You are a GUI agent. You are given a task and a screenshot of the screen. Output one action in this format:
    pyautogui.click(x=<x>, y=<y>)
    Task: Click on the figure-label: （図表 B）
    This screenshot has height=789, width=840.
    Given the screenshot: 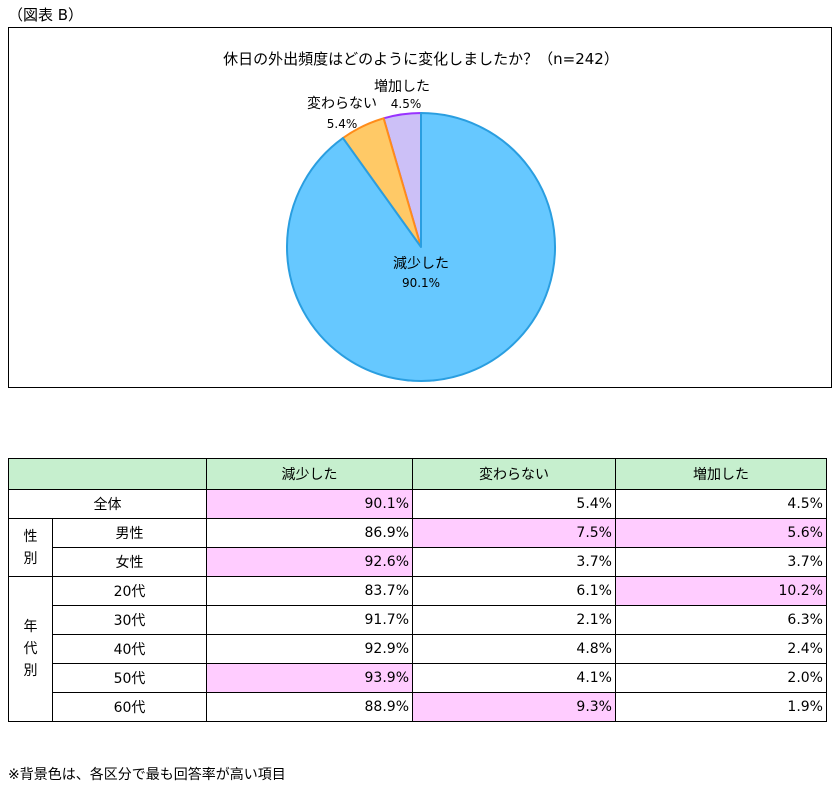 What is the action you would take?
    pyautogui.click(x=46, y=15)
    